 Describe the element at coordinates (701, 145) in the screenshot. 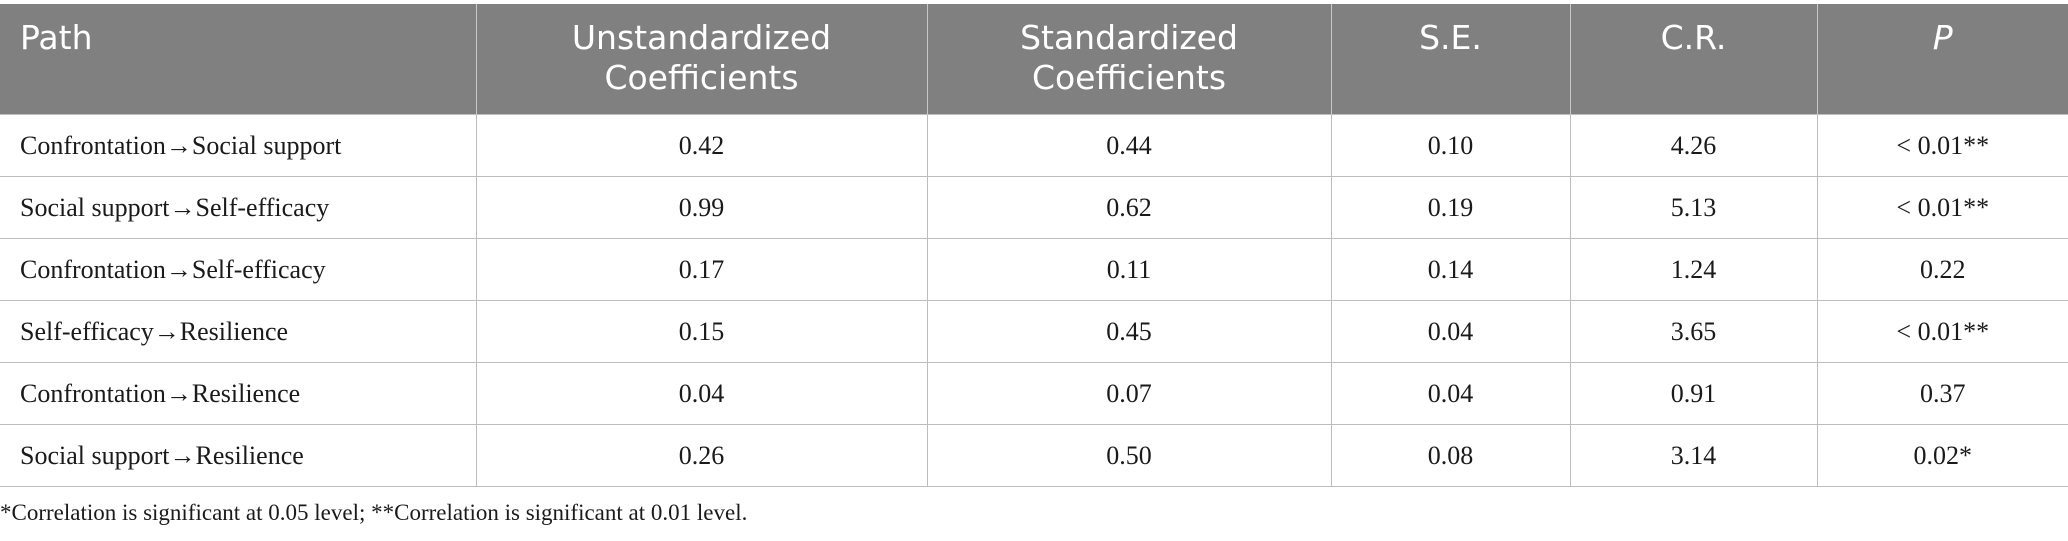

I see `cell-unstandardized: 0.42` at that location.